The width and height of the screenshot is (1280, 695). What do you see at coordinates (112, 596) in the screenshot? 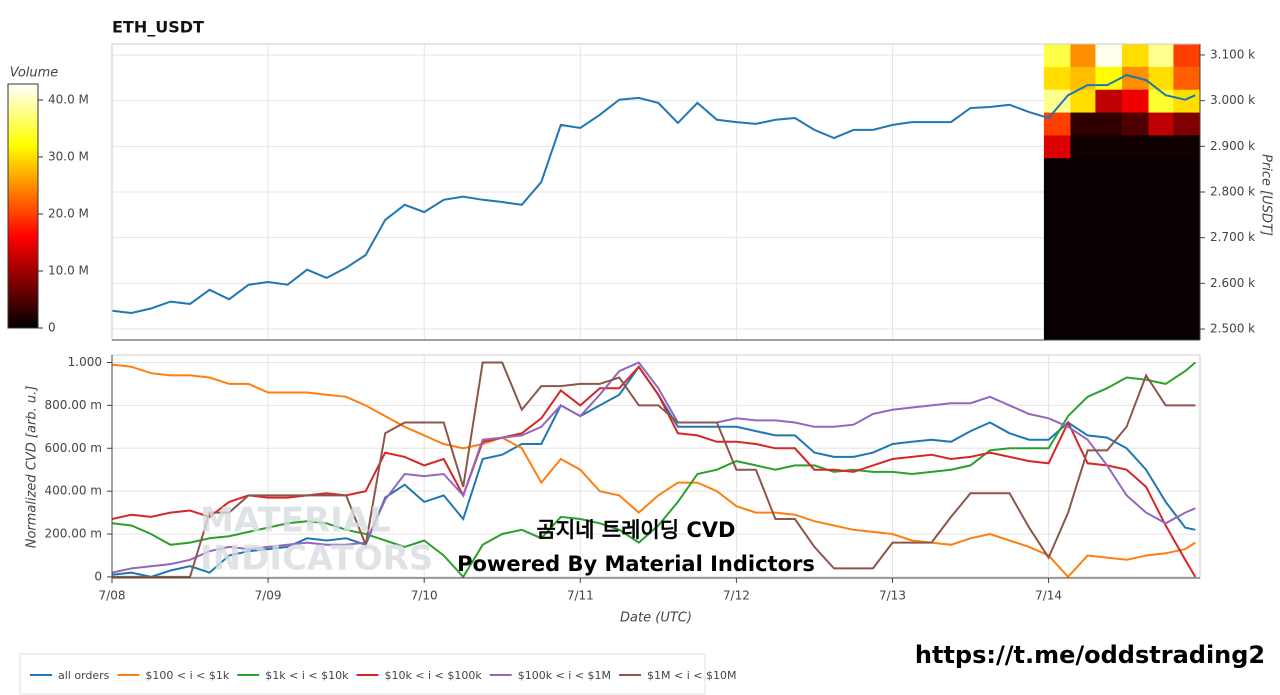
I see `x-tick-label: 7/08` at bounding box center [112, 596].